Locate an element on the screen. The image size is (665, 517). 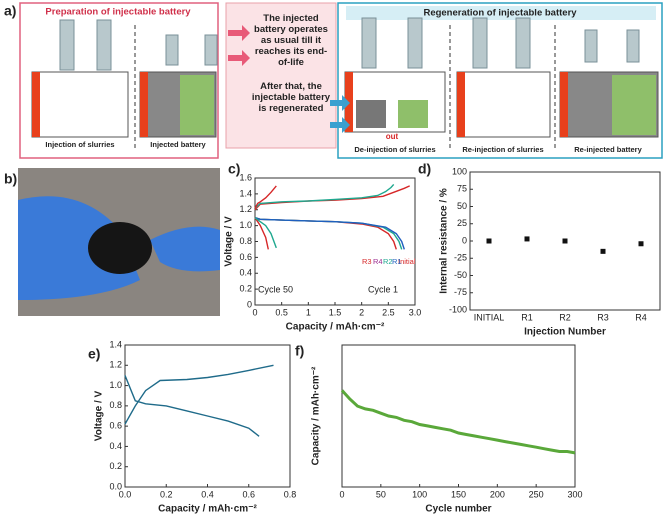
y-tick-label: 50 is located at coordinates (462, 206).